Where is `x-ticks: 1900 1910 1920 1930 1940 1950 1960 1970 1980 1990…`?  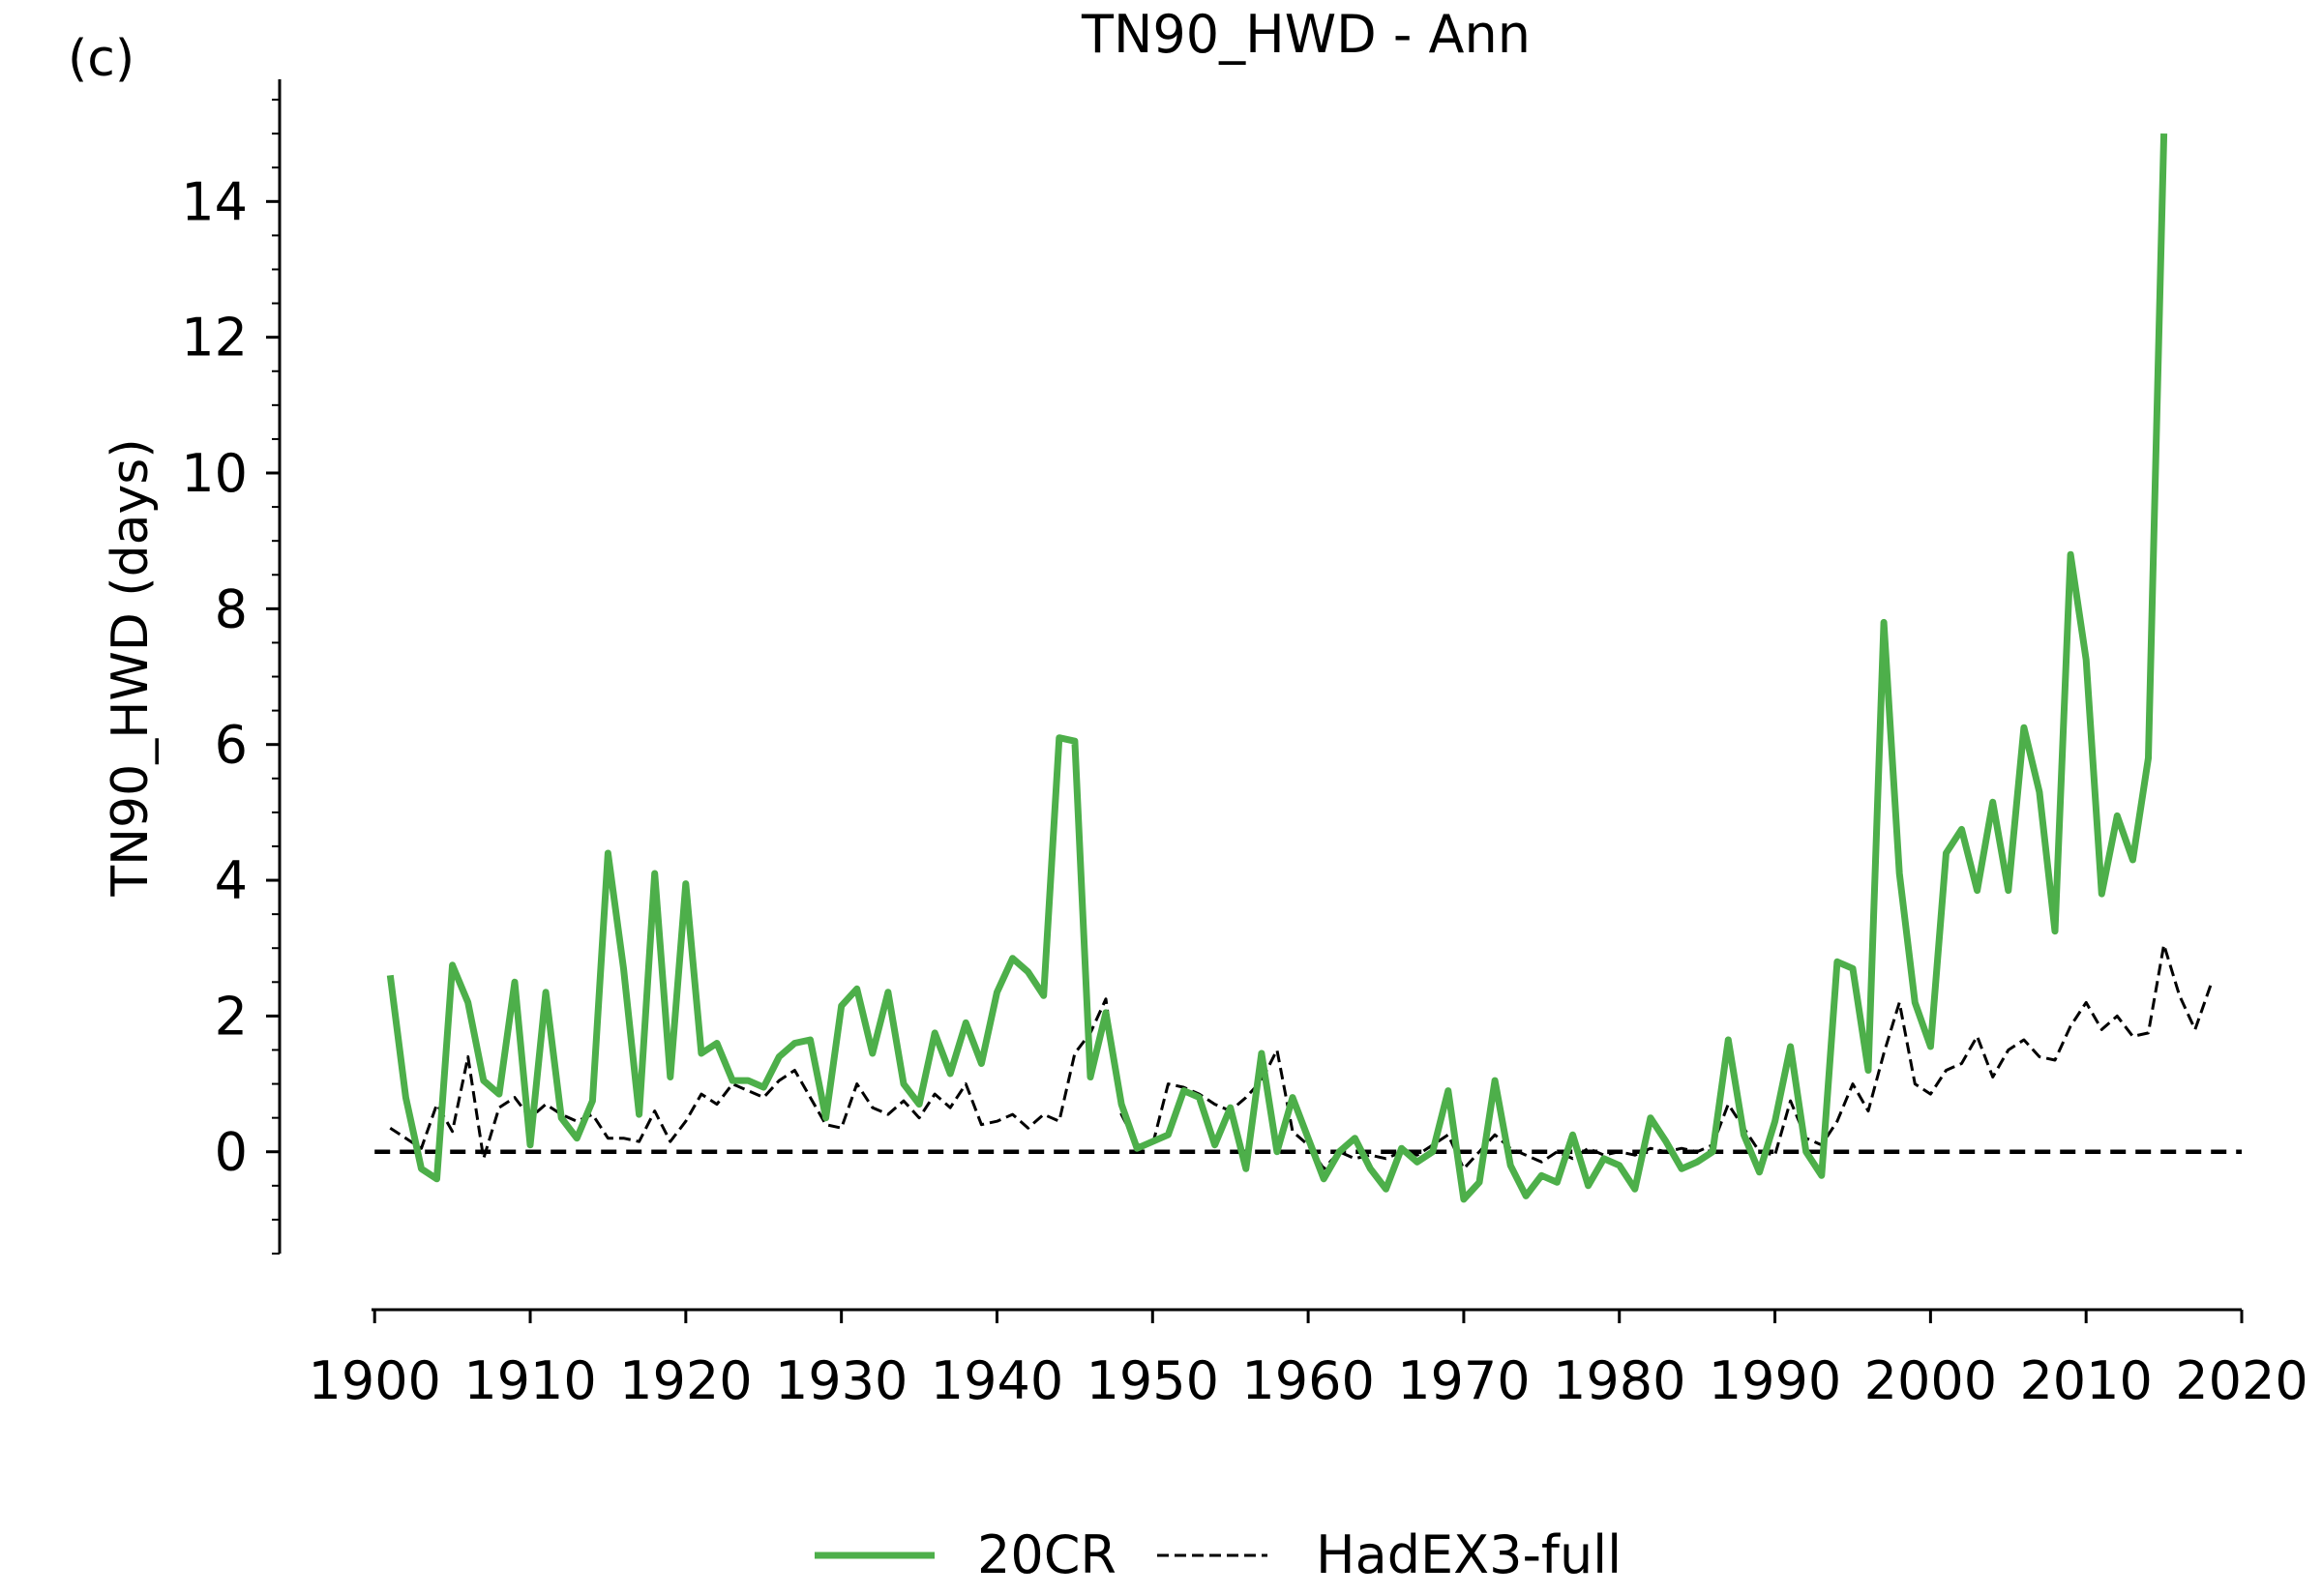 x-ticks: 1900 1910 1920 1930 1940 1950 1960 1970 1980 1990… is located at coordinates (1308, 1360).